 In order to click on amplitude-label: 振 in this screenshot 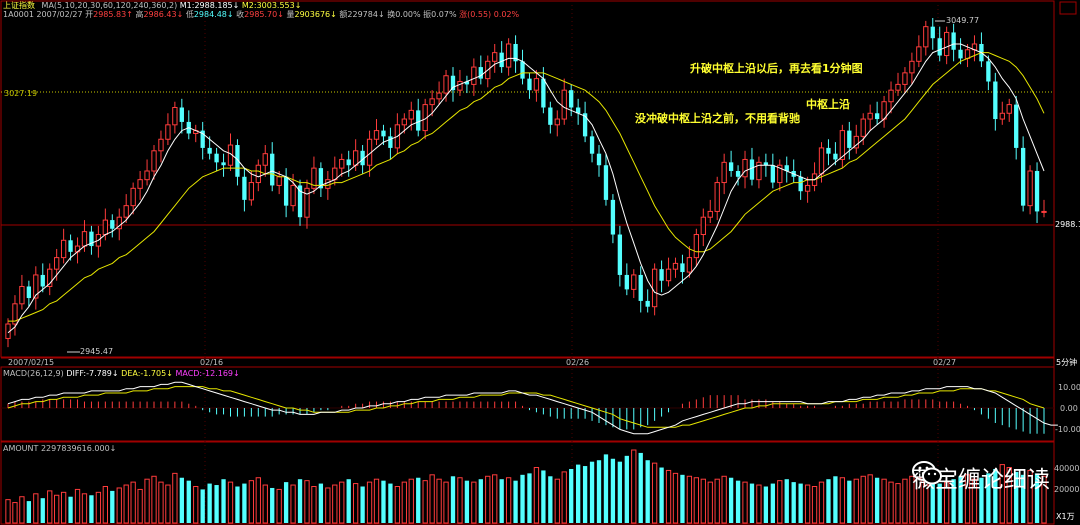, I will do `click(427, 14)`.